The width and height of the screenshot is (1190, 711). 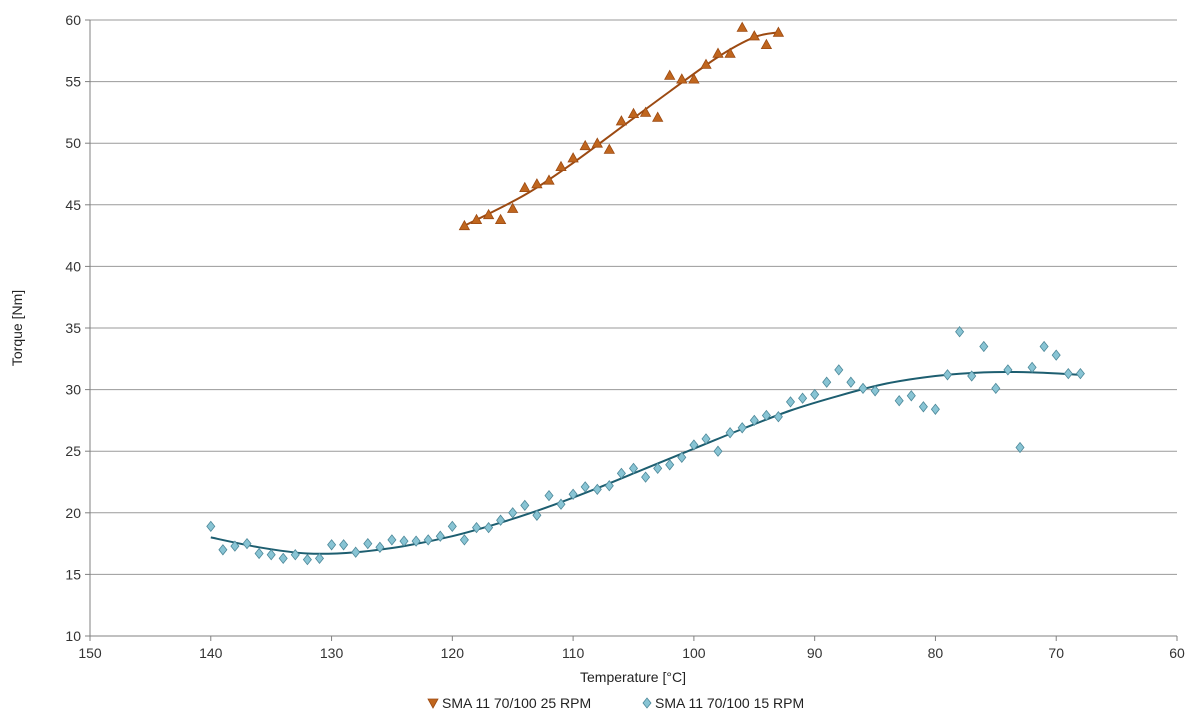 What do you see at coordinates (647, 703) in the screenshot?
I see `legend-marker-diamond` at bounding box center [647, 703].